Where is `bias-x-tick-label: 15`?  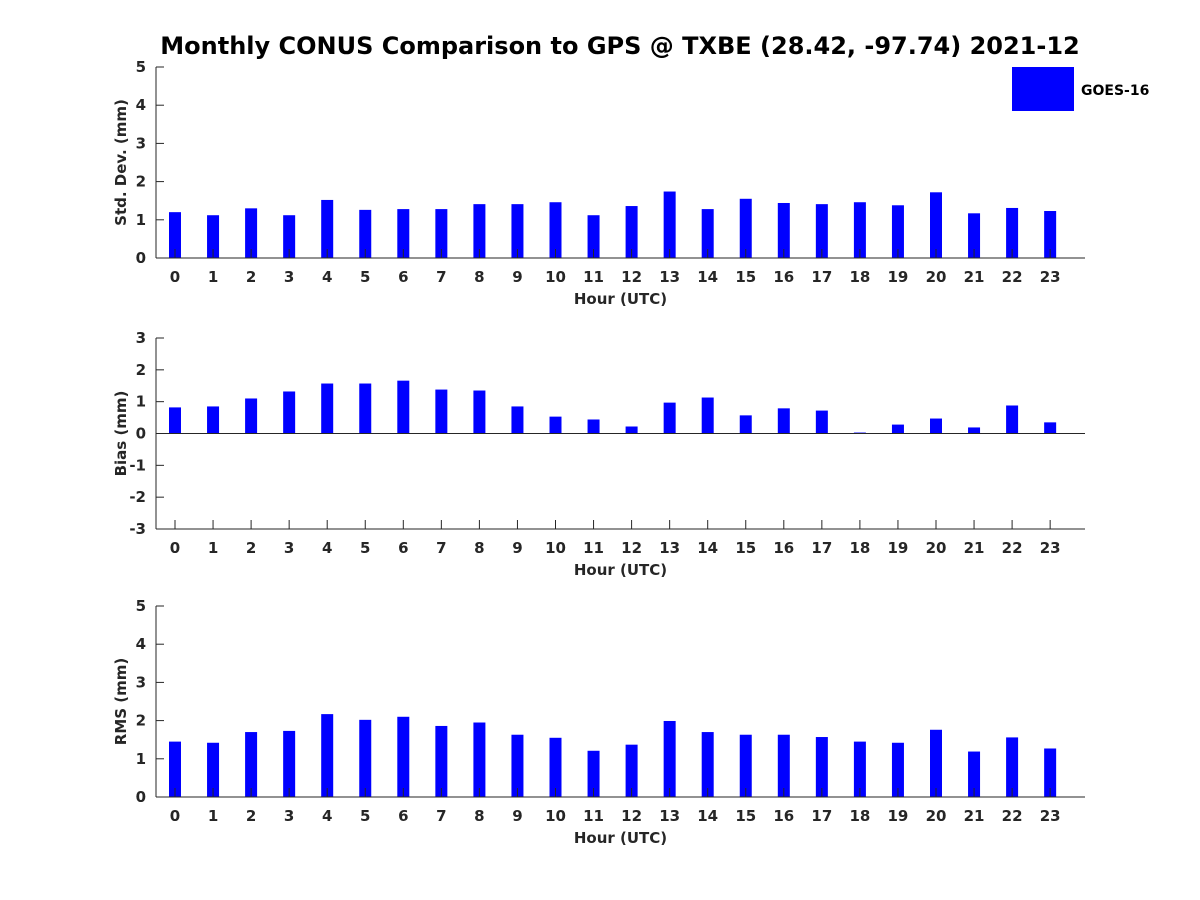 bias-x-tick-label: 15 is located at coordinates (745, 548).